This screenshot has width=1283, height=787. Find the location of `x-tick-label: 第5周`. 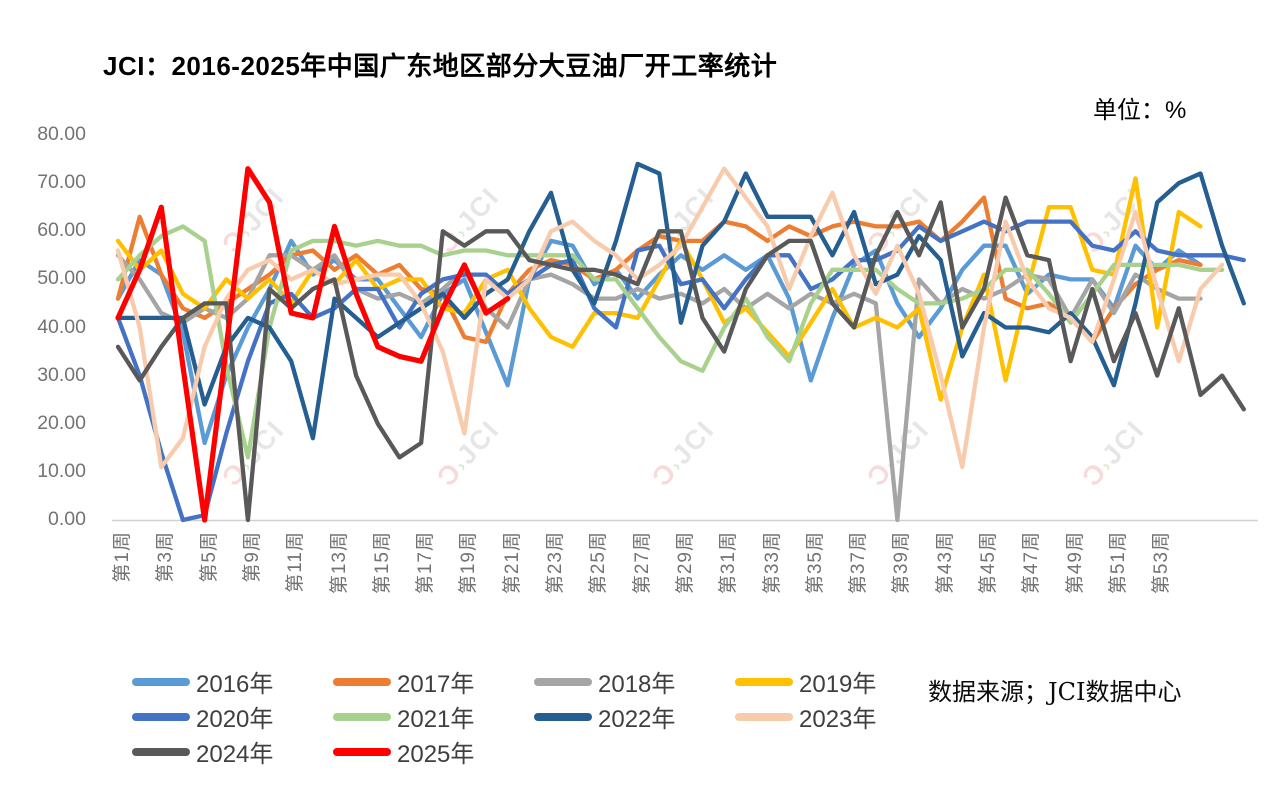

x-tick-label: 第5周 is located at coordinates (209, 557).